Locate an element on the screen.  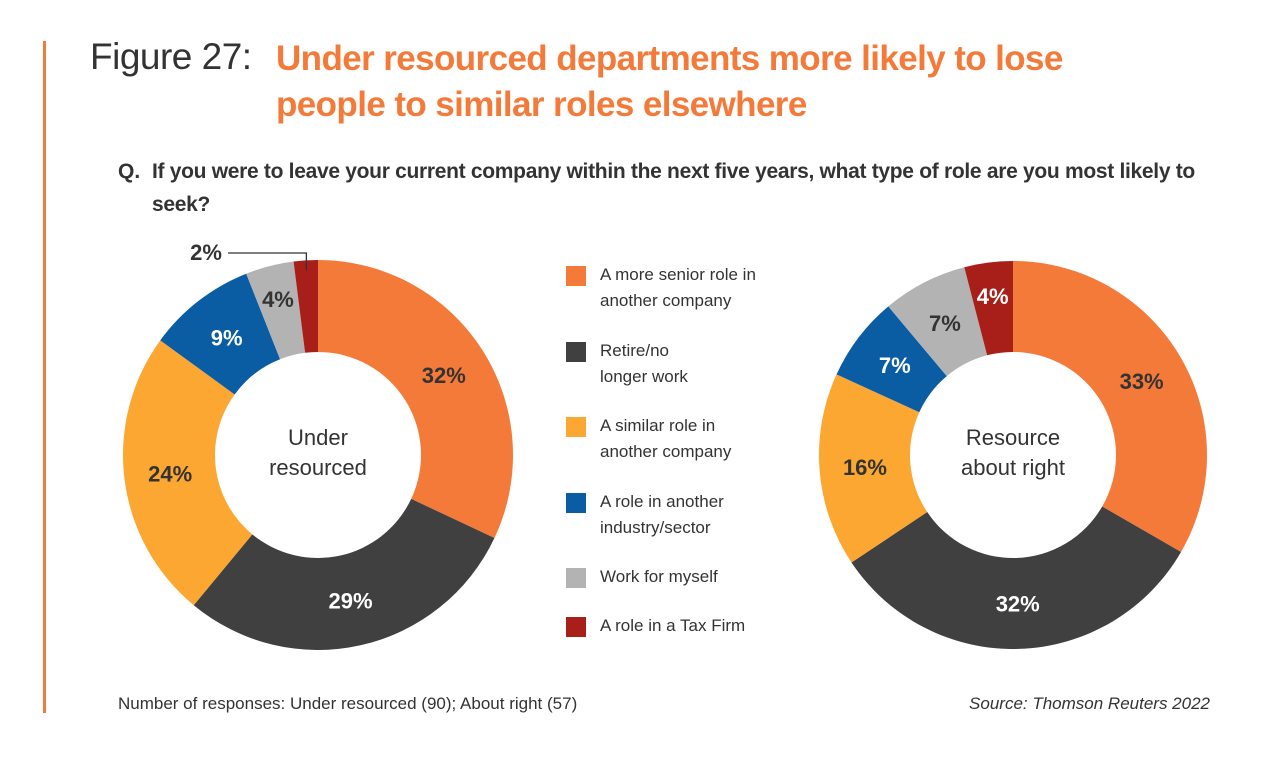
legend-label: A similar role in another company is located at coordinates (666, 438).